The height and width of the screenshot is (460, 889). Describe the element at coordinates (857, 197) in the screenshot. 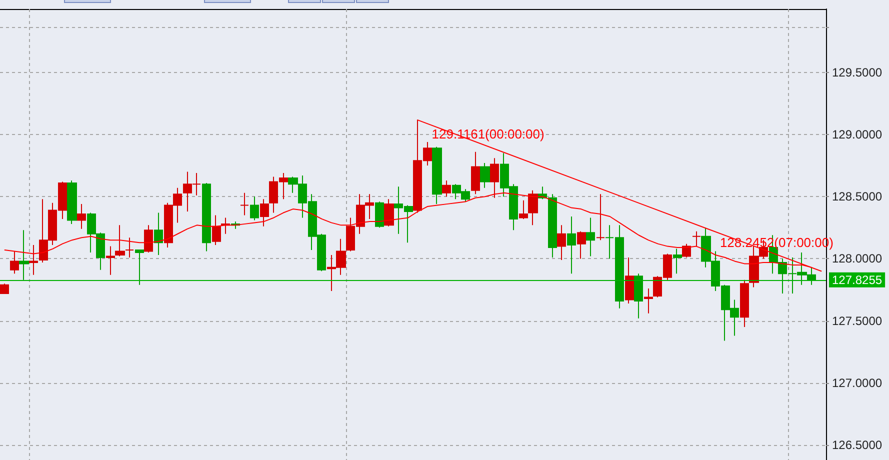

I see `y-tick-label: 128.5000` at that location.